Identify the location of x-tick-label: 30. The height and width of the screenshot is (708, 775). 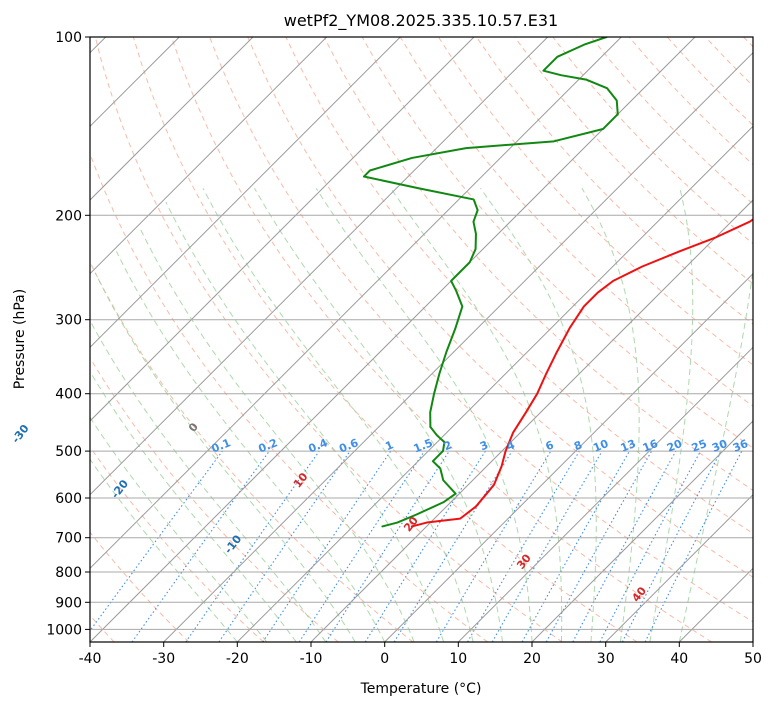
(606, 659).